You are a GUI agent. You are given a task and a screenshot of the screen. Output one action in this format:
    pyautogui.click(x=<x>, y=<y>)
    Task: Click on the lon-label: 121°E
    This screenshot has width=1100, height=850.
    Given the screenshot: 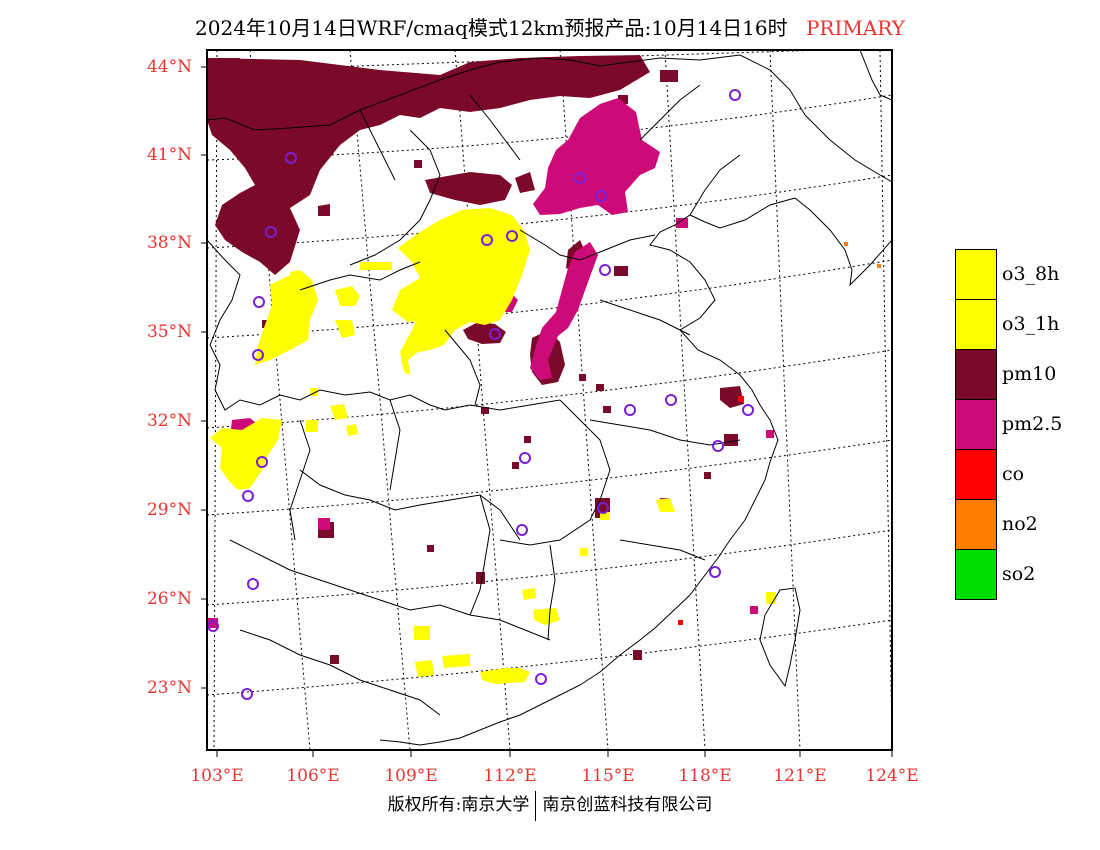 What is the action you would take?
    pyautogui.click(x=800, y=776)
    